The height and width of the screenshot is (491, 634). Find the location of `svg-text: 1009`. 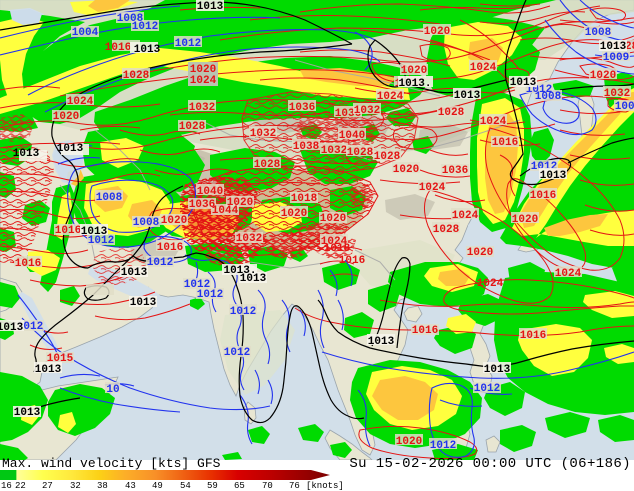

svg-text: 1009 is located at coordinates (616, 58).